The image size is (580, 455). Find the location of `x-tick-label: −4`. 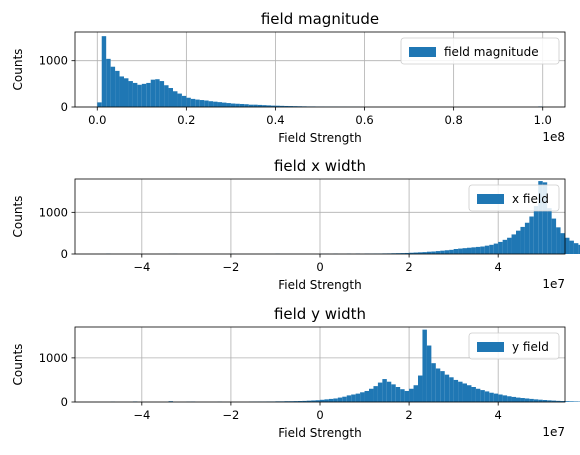

x-tick-label: −4 is located at coordinates (141, 267).